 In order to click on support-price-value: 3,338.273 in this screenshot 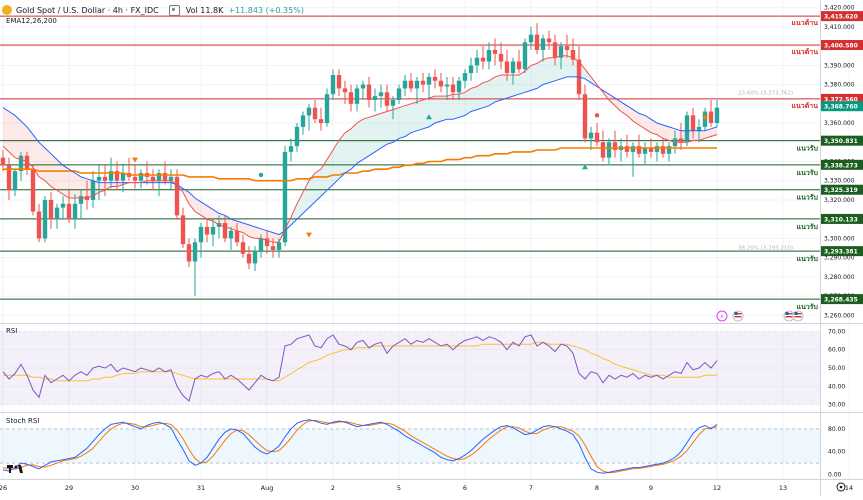, I will do `click(841, 165)`.